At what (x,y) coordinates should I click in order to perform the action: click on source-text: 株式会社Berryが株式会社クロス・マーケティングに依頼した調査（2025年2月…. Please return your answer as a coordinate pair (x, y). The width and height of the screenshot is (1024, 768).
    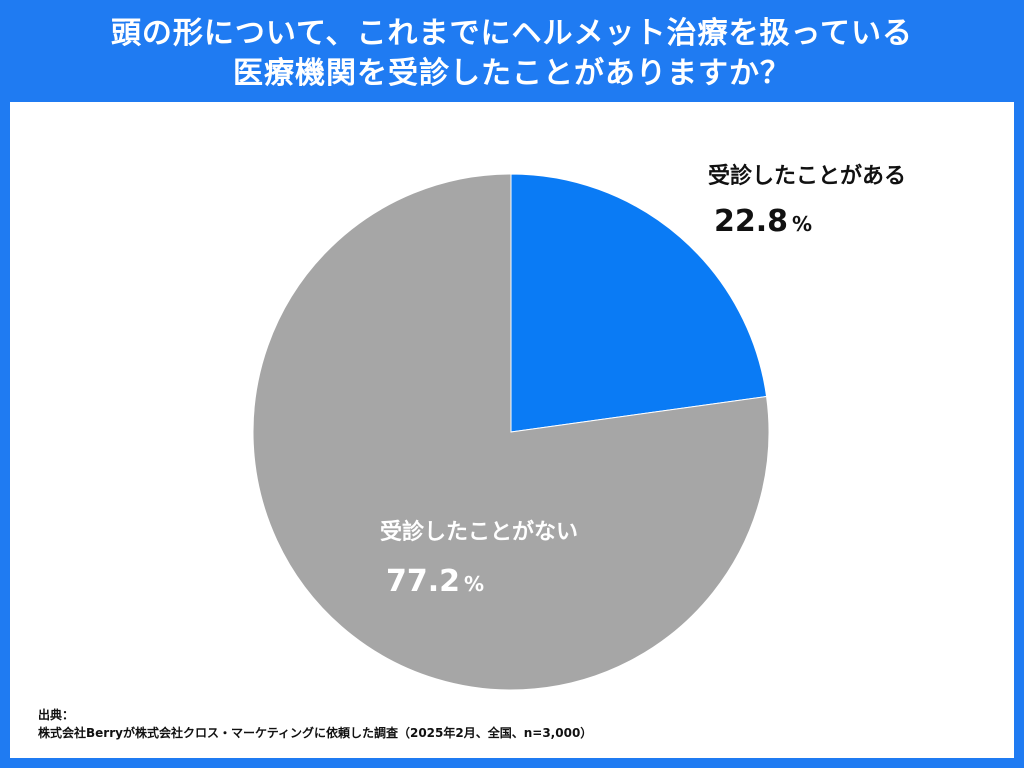
    Looking at the image, I should click on (315, 733).